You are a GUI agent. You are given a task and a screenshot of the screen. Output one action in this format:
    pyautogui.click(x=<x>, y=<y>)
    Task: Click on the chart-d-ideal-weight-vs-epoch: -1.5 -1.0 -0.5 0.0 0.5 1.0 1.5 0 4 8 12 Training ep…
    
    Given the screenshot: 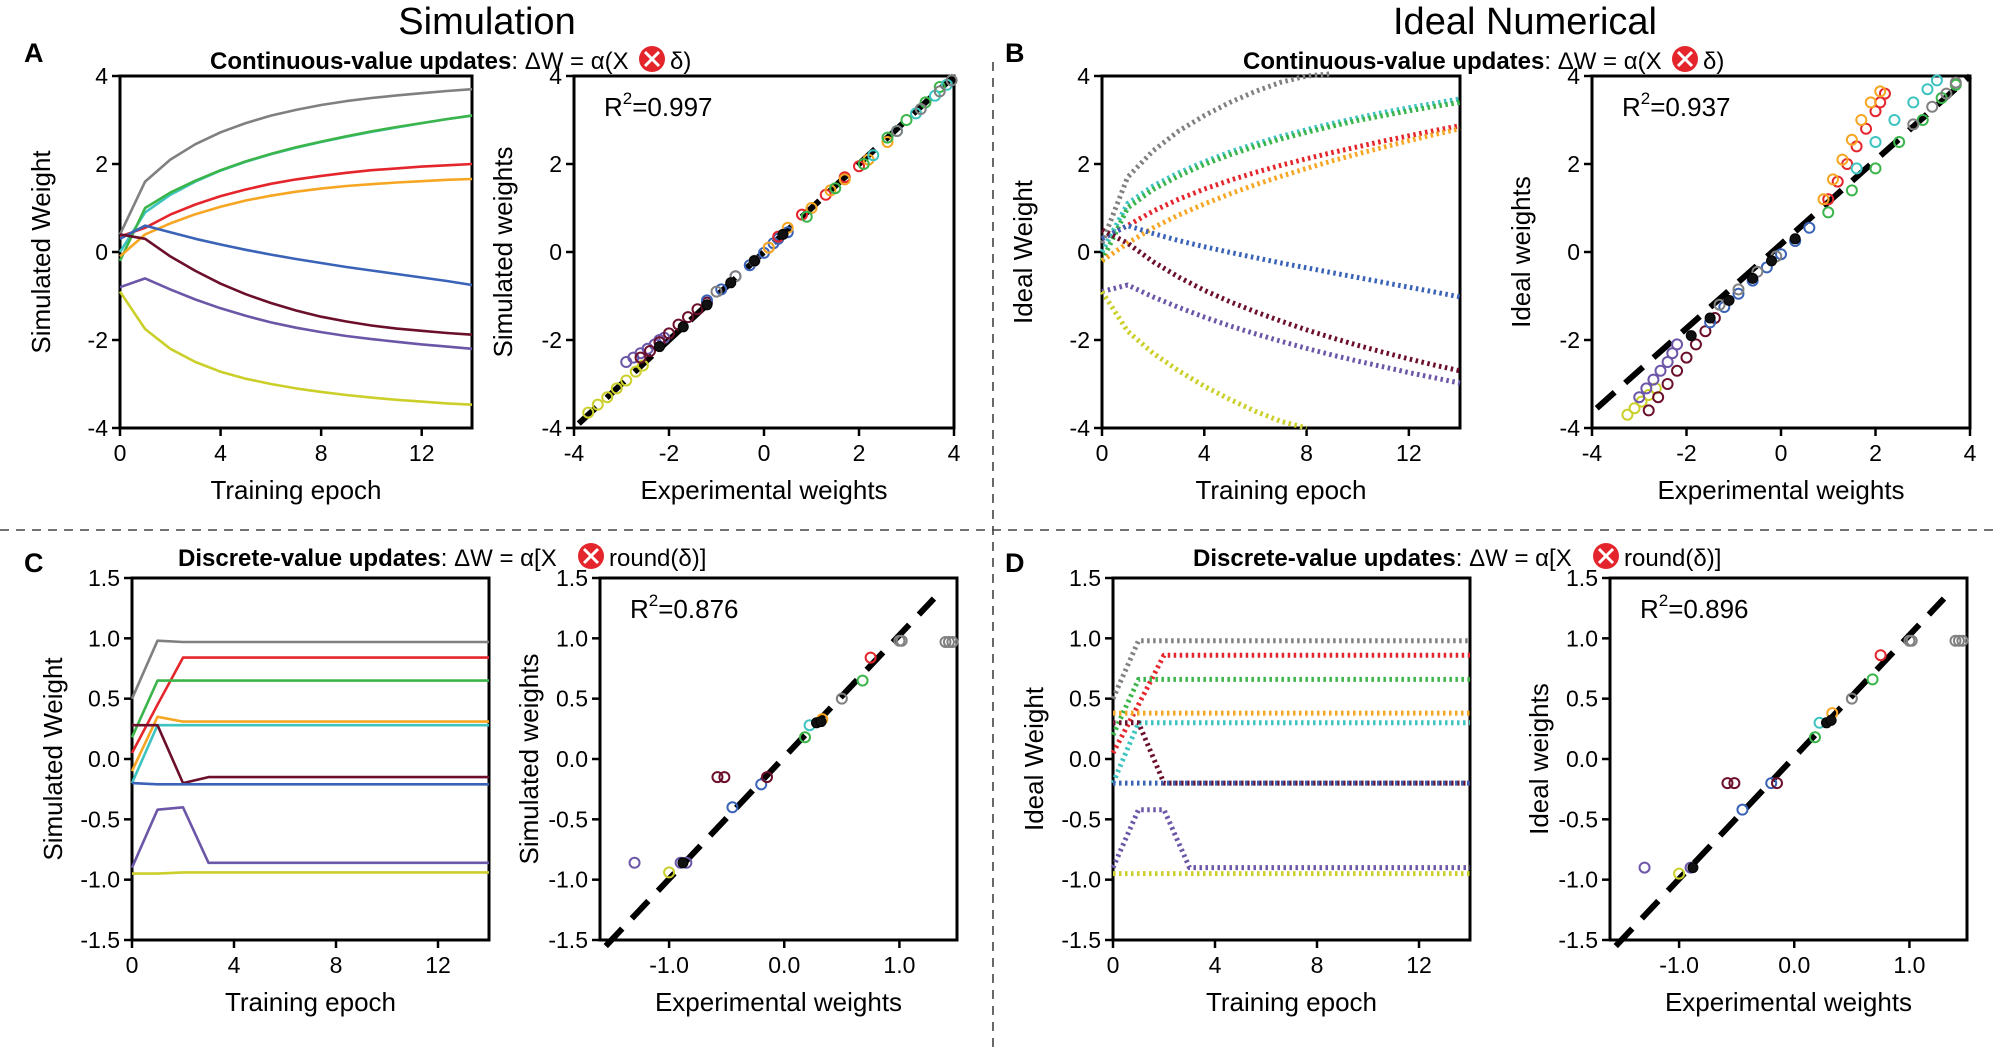 What is the action you would take?
    pyautogui.click(x=1245, y=791)
    